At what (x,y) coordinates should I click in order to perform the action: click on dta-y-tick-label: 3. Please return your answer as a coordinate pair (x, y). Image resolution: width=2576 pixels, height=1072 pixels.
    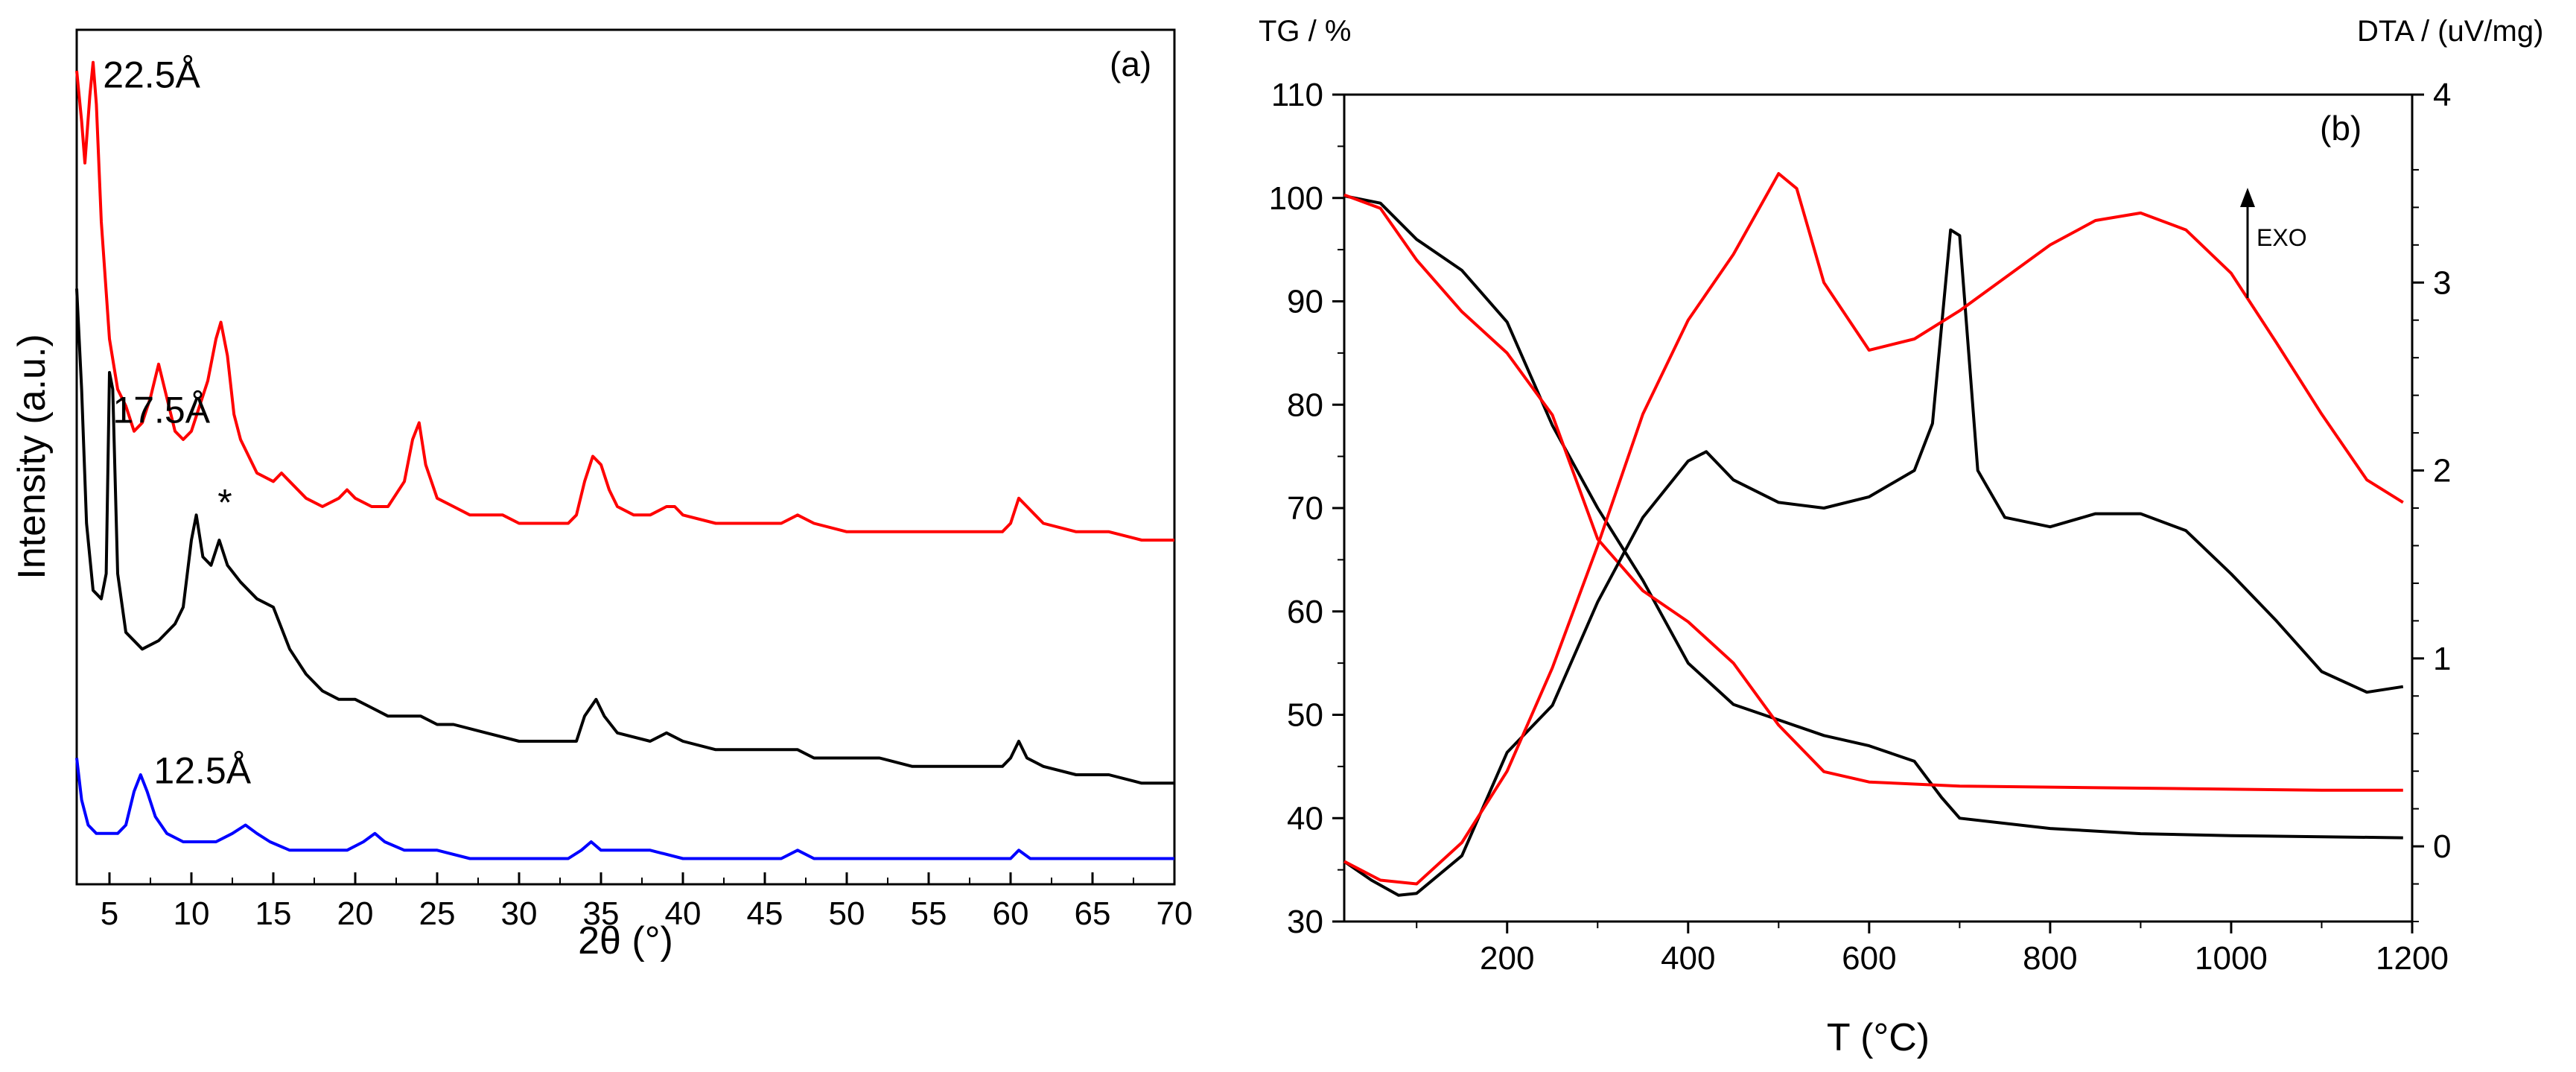
    Looking at the image, I should click on (2442, 282).